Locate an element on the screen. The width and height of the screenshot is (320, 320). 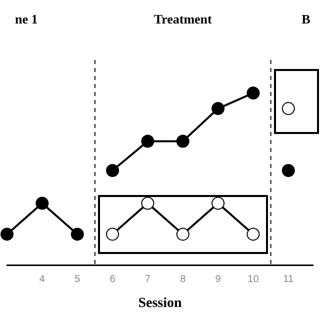
x-tick-label: 9 is located at coordinates (218, 279).